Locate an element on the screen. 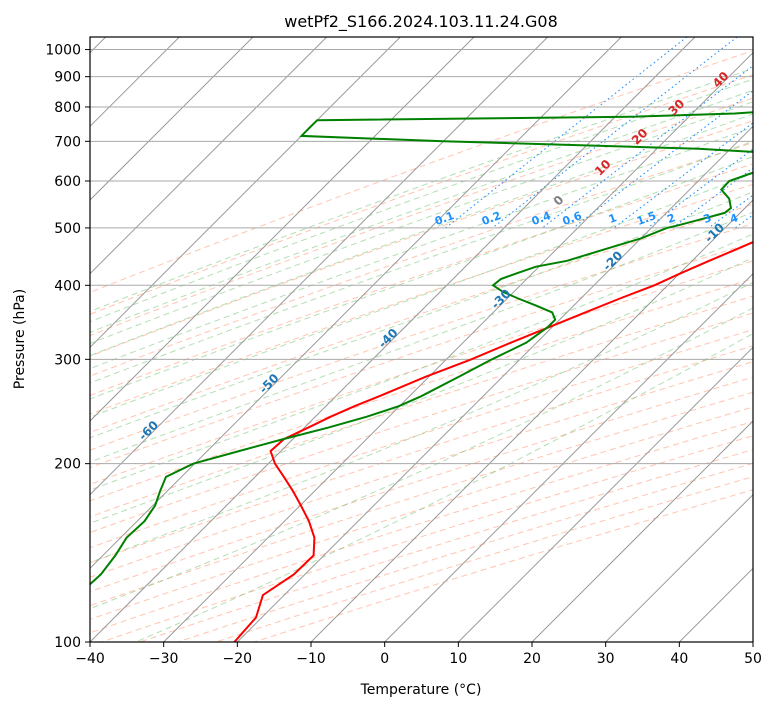  y-tick-label: 400 is located at coordinates (67, 286).